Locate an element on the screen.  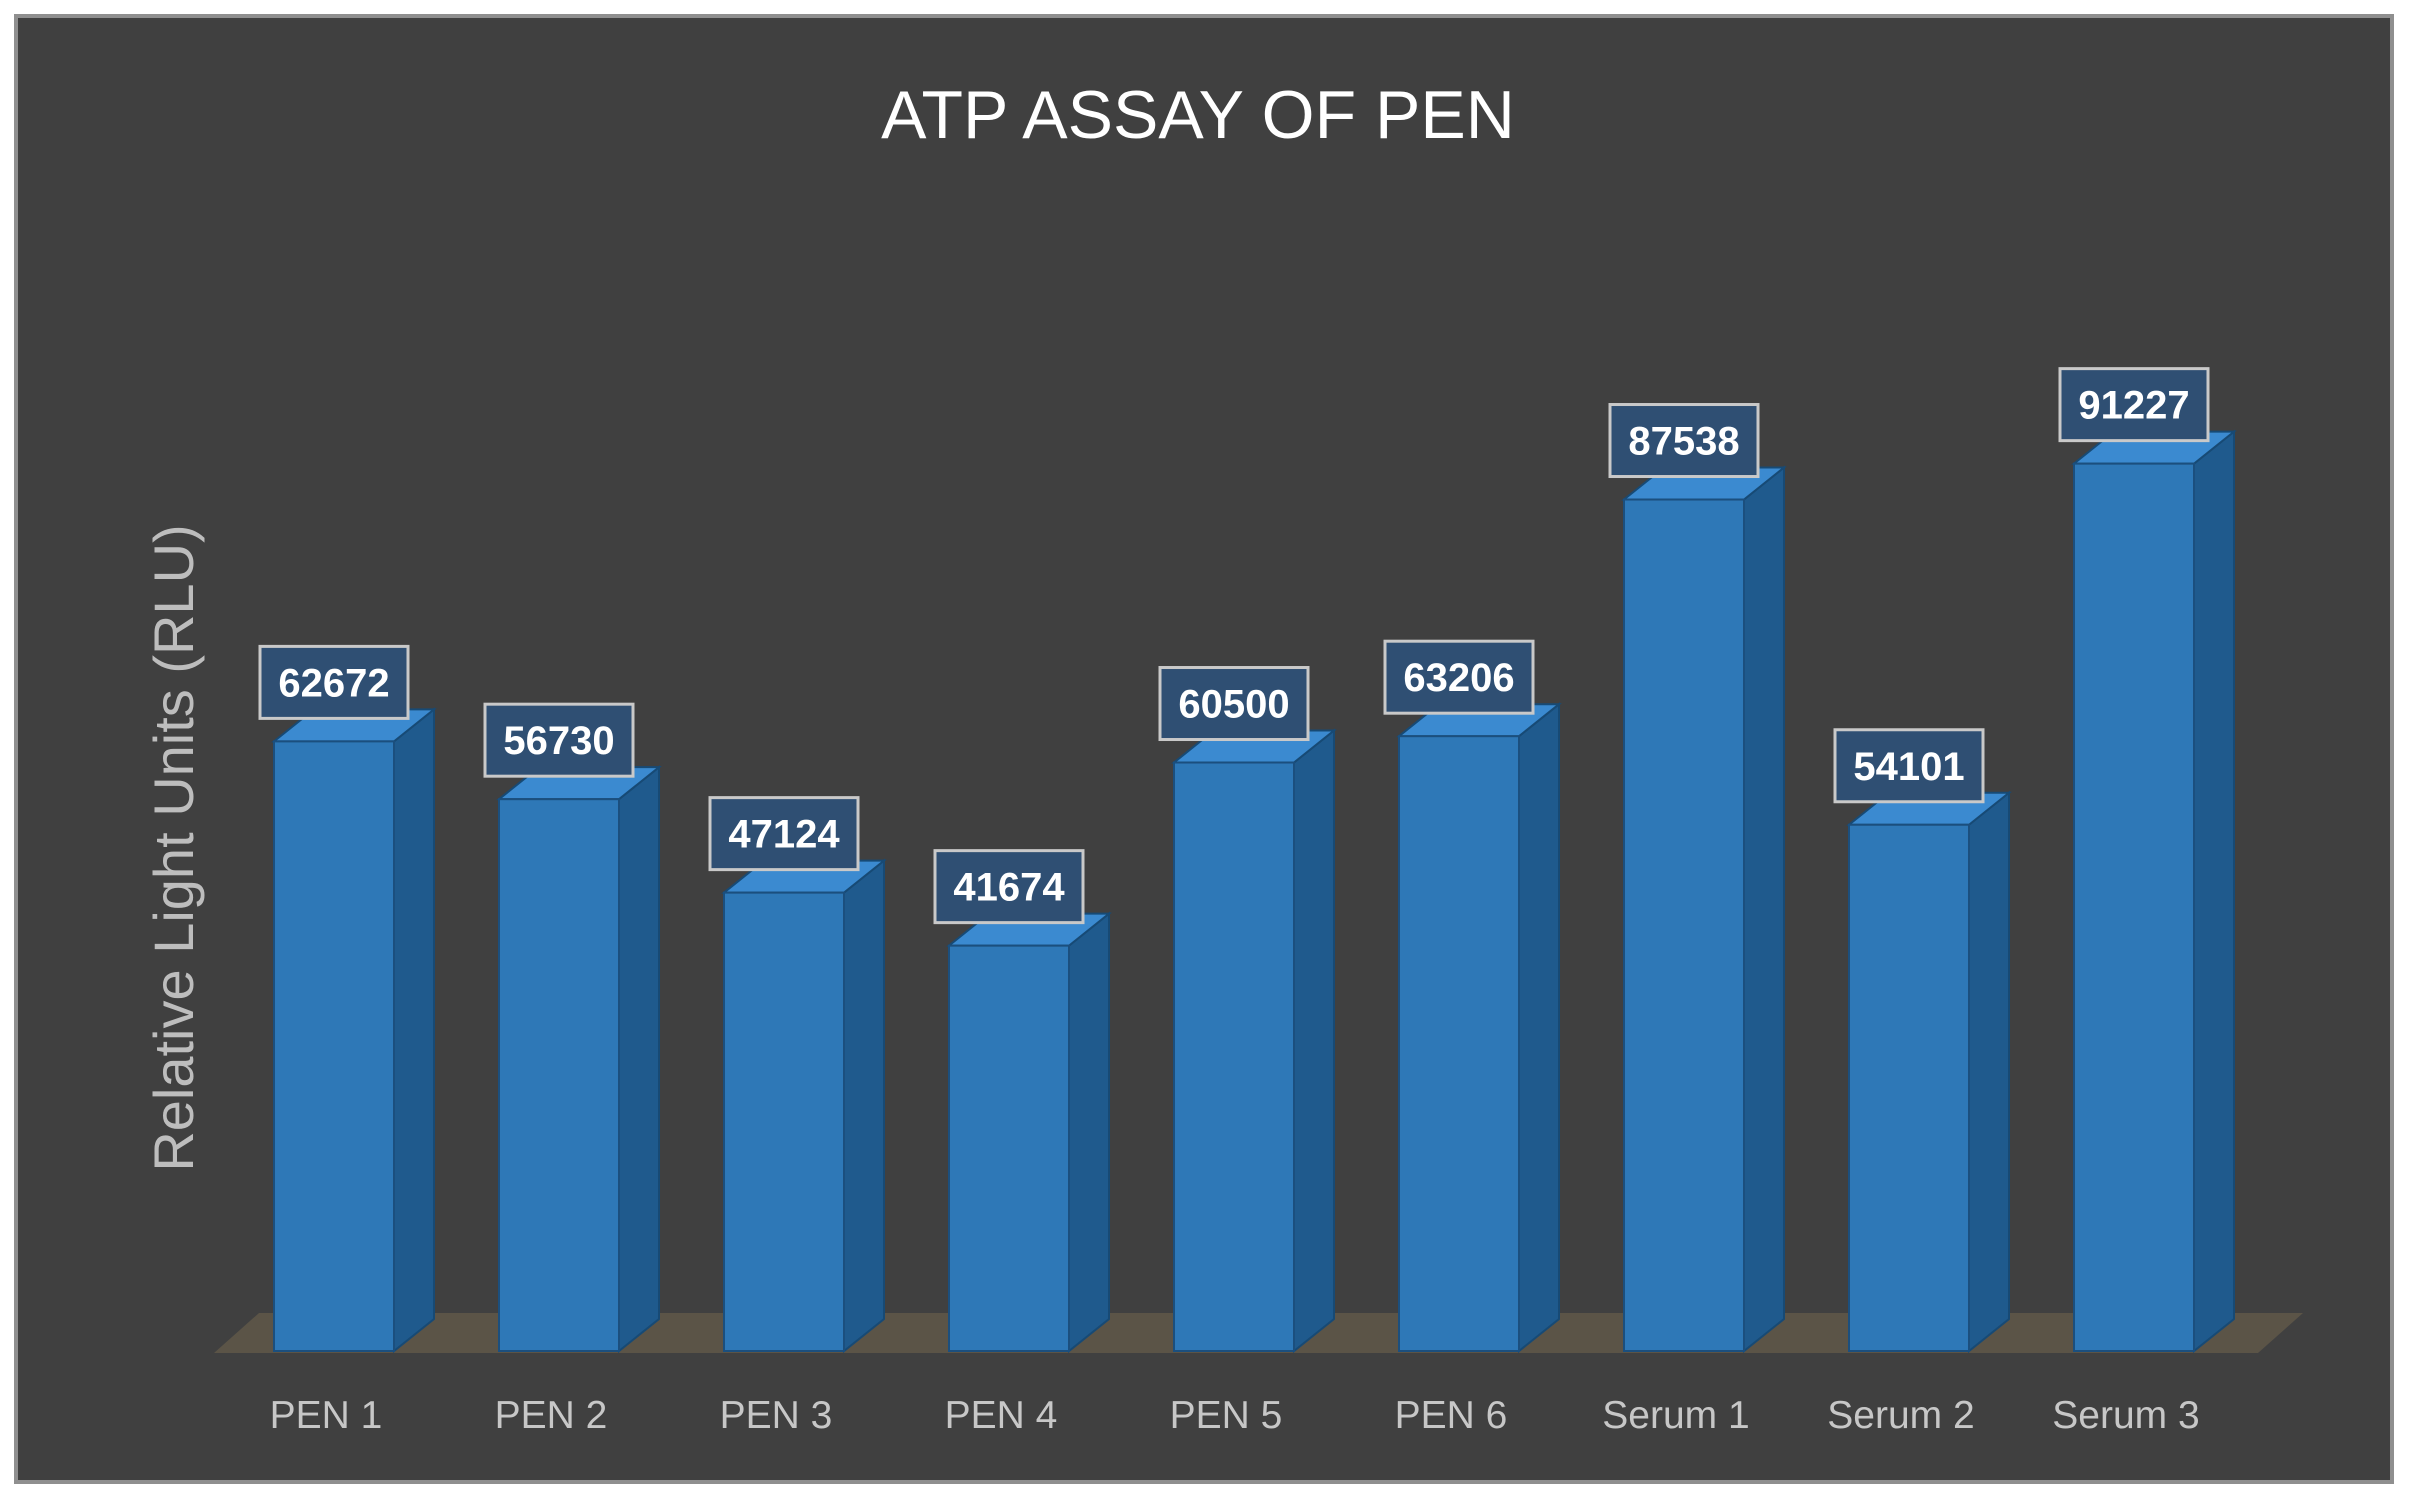
data-label-value: 87538 is located at coordinates (1683, 442).